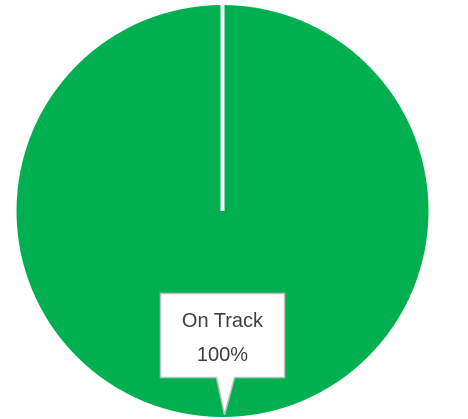 The height and width of the screenshot is (419, 468). I want to click on data-labels: On Track 100%, so click(222, 354).